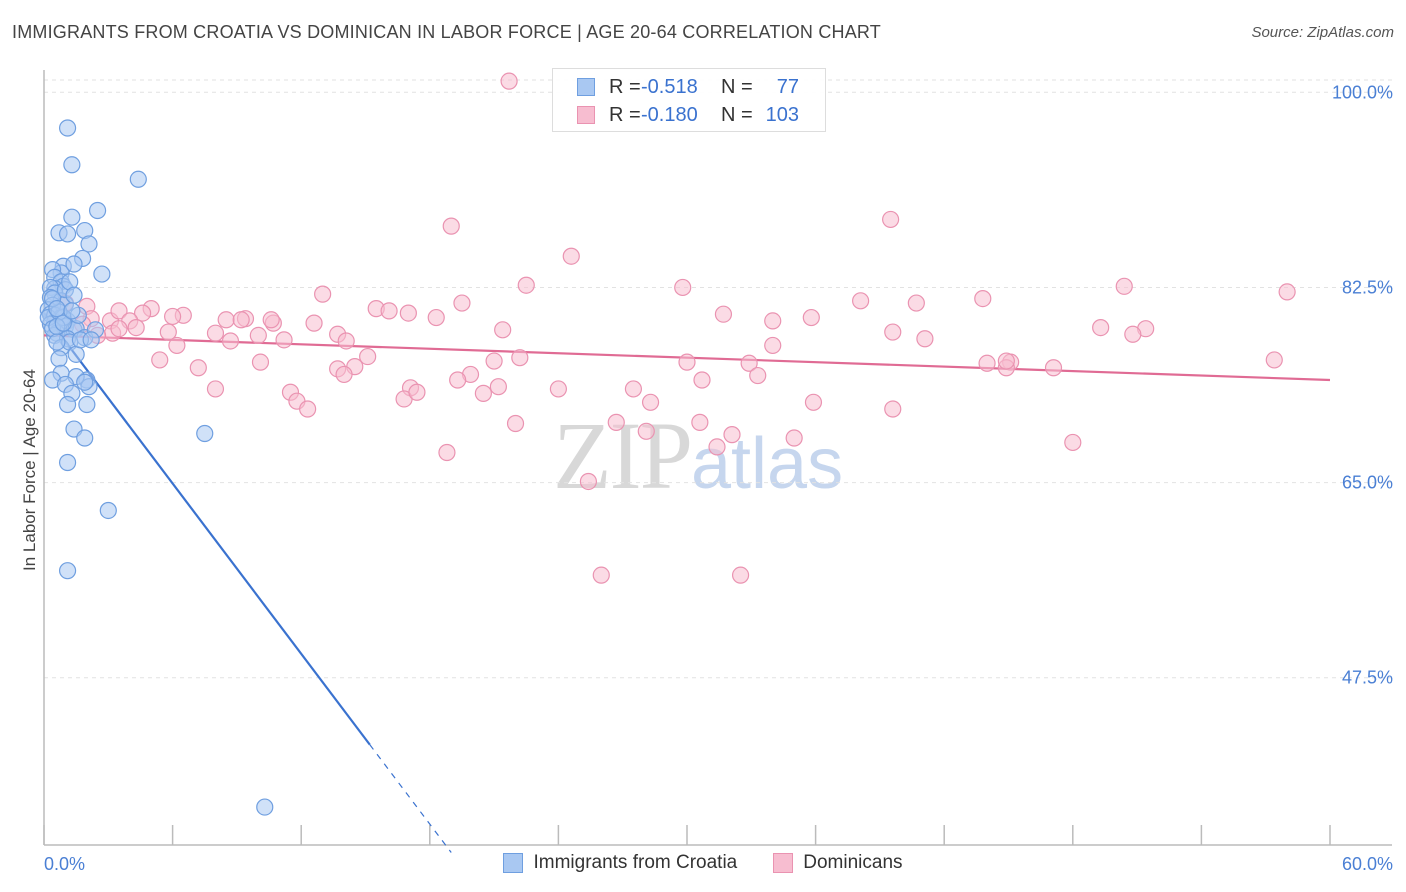  I want to click on croatia-r-value: -0.518, so click(669, 86).